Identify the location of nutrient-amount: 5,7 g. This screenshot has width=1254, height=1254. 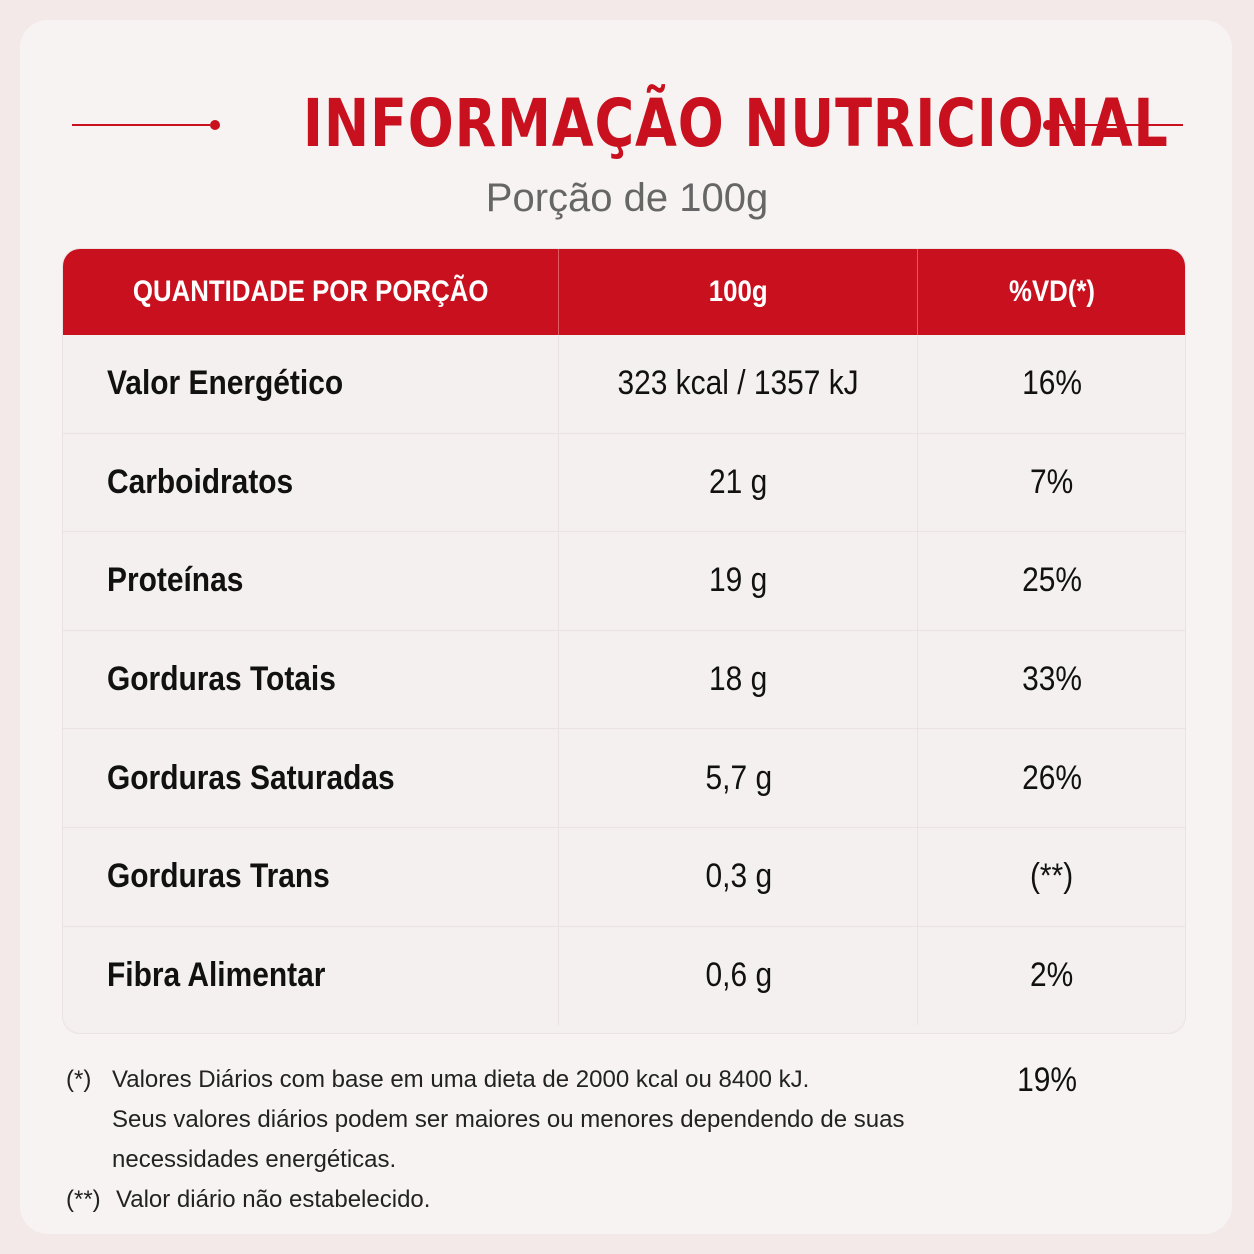
(739, 778).